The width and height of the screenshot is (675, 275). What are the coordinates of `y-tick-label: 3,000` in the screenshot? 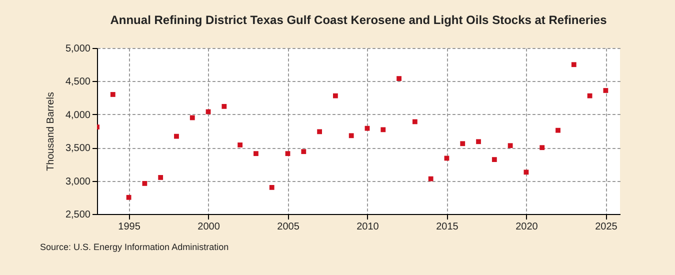 It's located at (78, 182).